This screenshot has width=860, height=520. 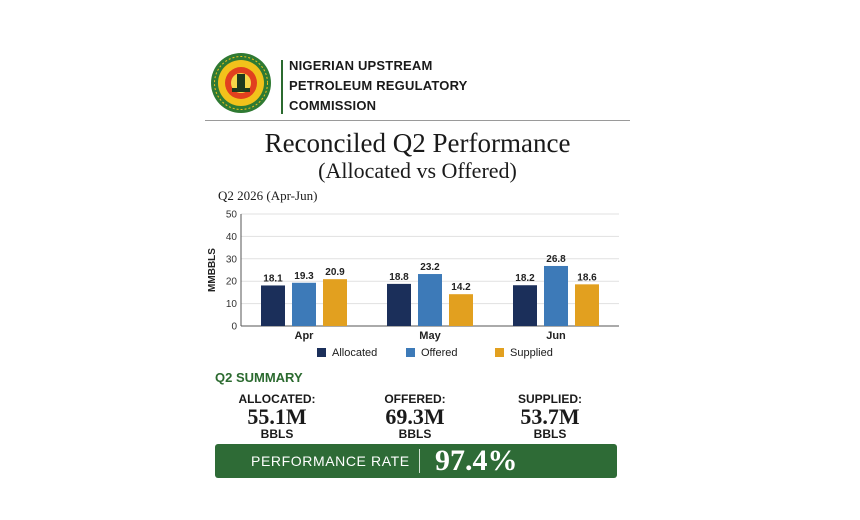 What do you see at coordinates (556, 336) in the screenshot?
I see `x-tick-label: Jun` at bounding box center [556, 336].